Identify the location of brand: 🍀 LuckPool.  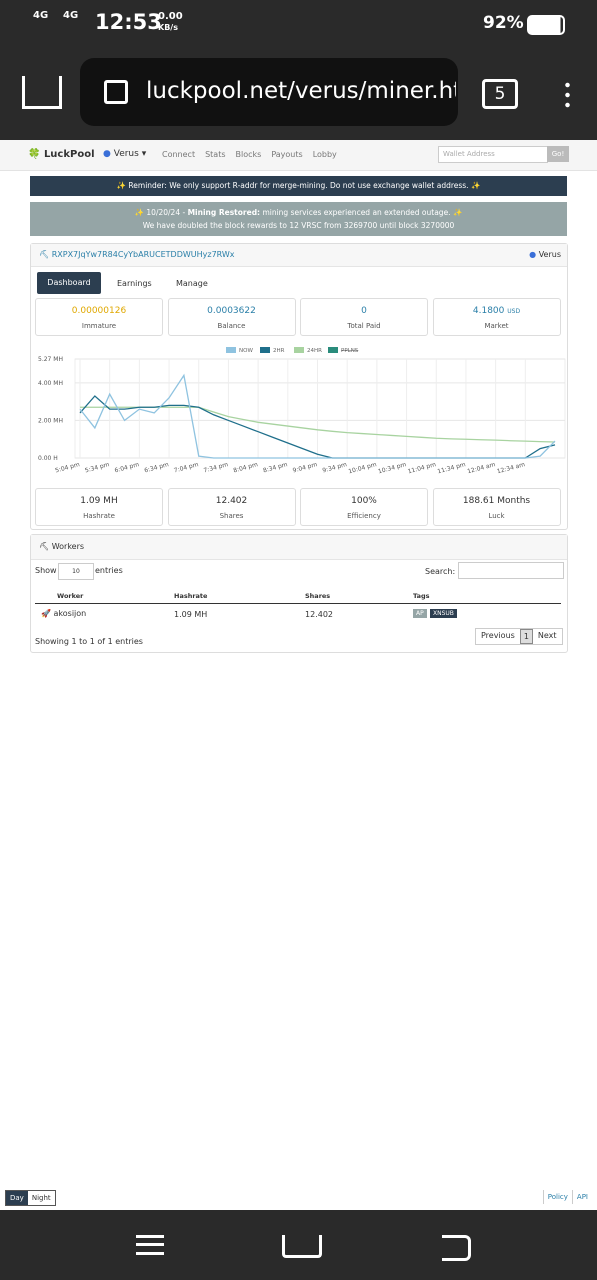
(61, 154).